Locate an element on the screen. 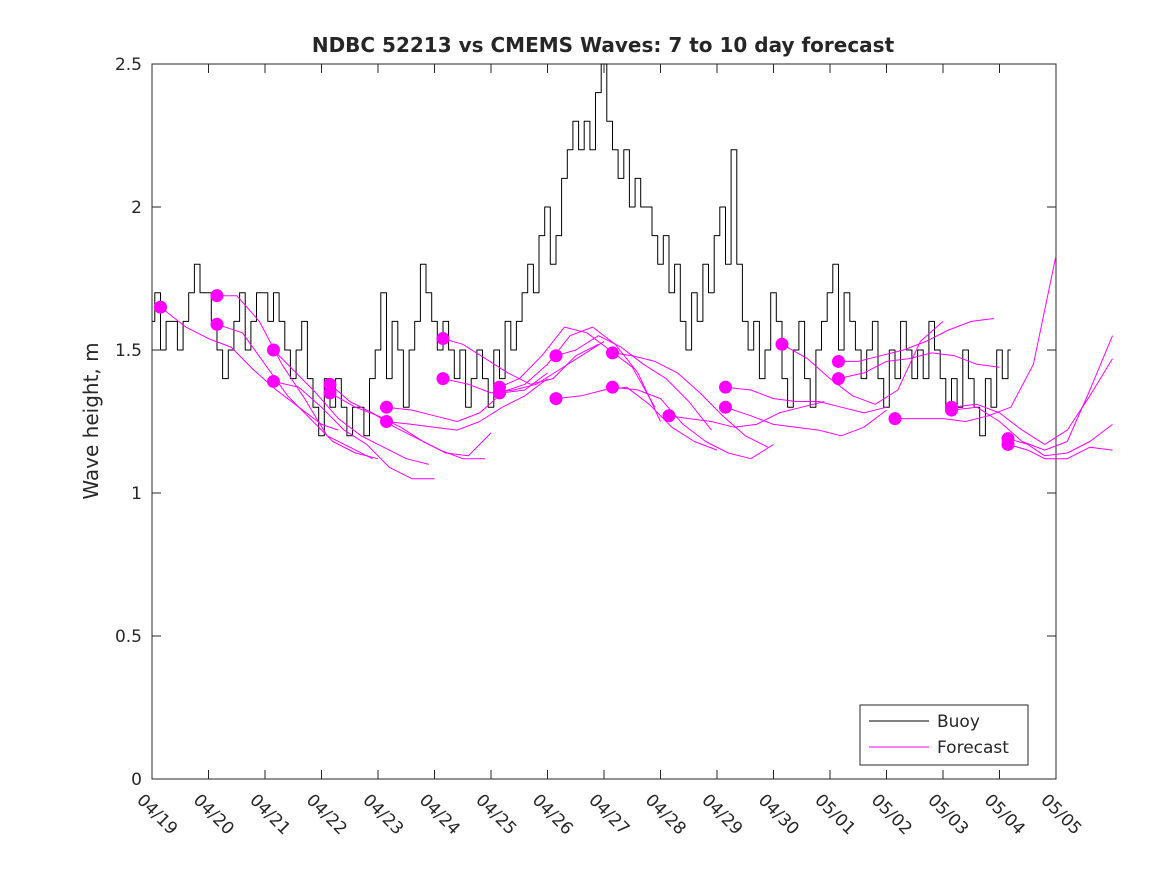  x-tick-label: 04/19 is located at coordinates (156, 814).